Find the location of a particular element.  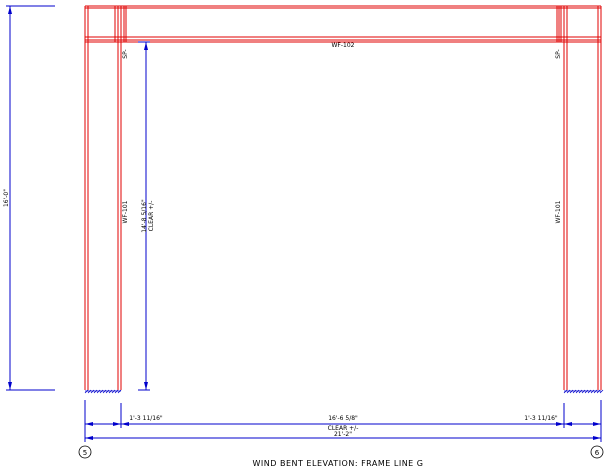

grid-bubble-left: 5 is located at coordinates (85, 452).